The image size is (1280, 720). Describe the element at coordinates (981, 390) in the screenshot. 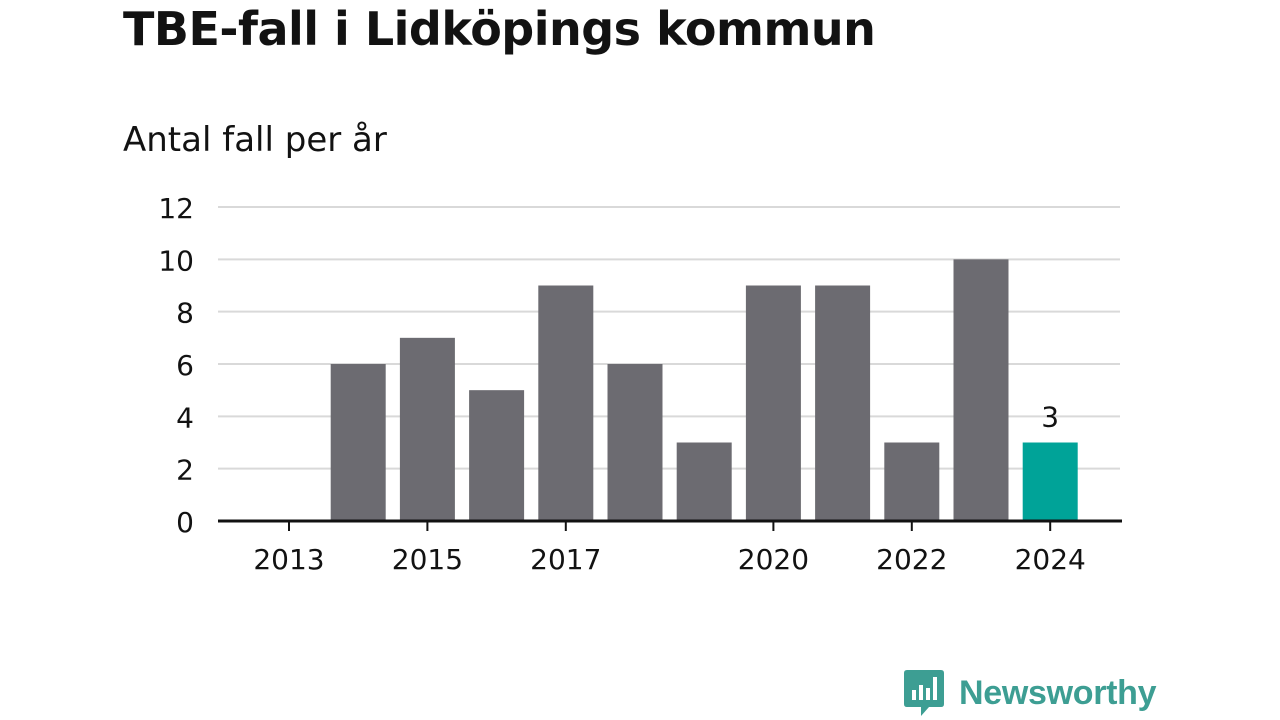

I see `bar-2023` at that location.